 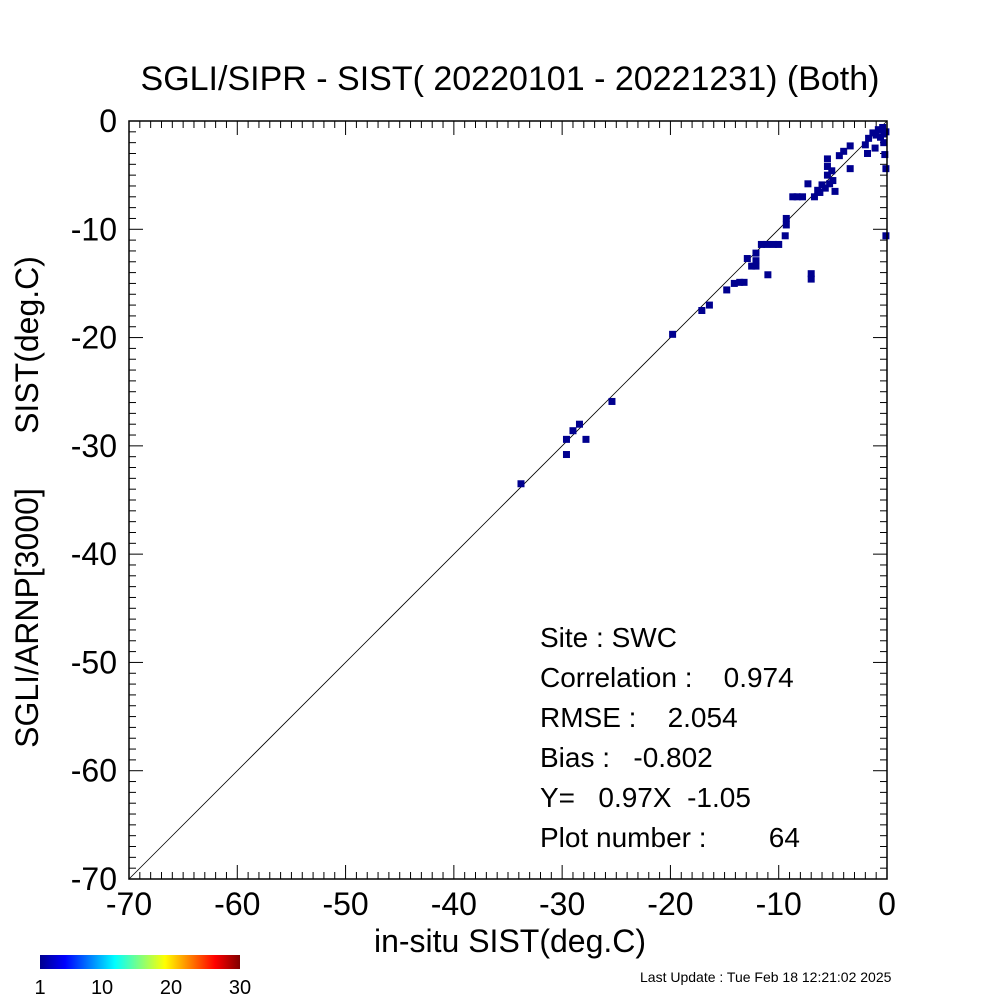 What do you see at coordinates (94, 338) in the screenshot?
I see `y-tick-label: -20` at bounding box center [94, 338].